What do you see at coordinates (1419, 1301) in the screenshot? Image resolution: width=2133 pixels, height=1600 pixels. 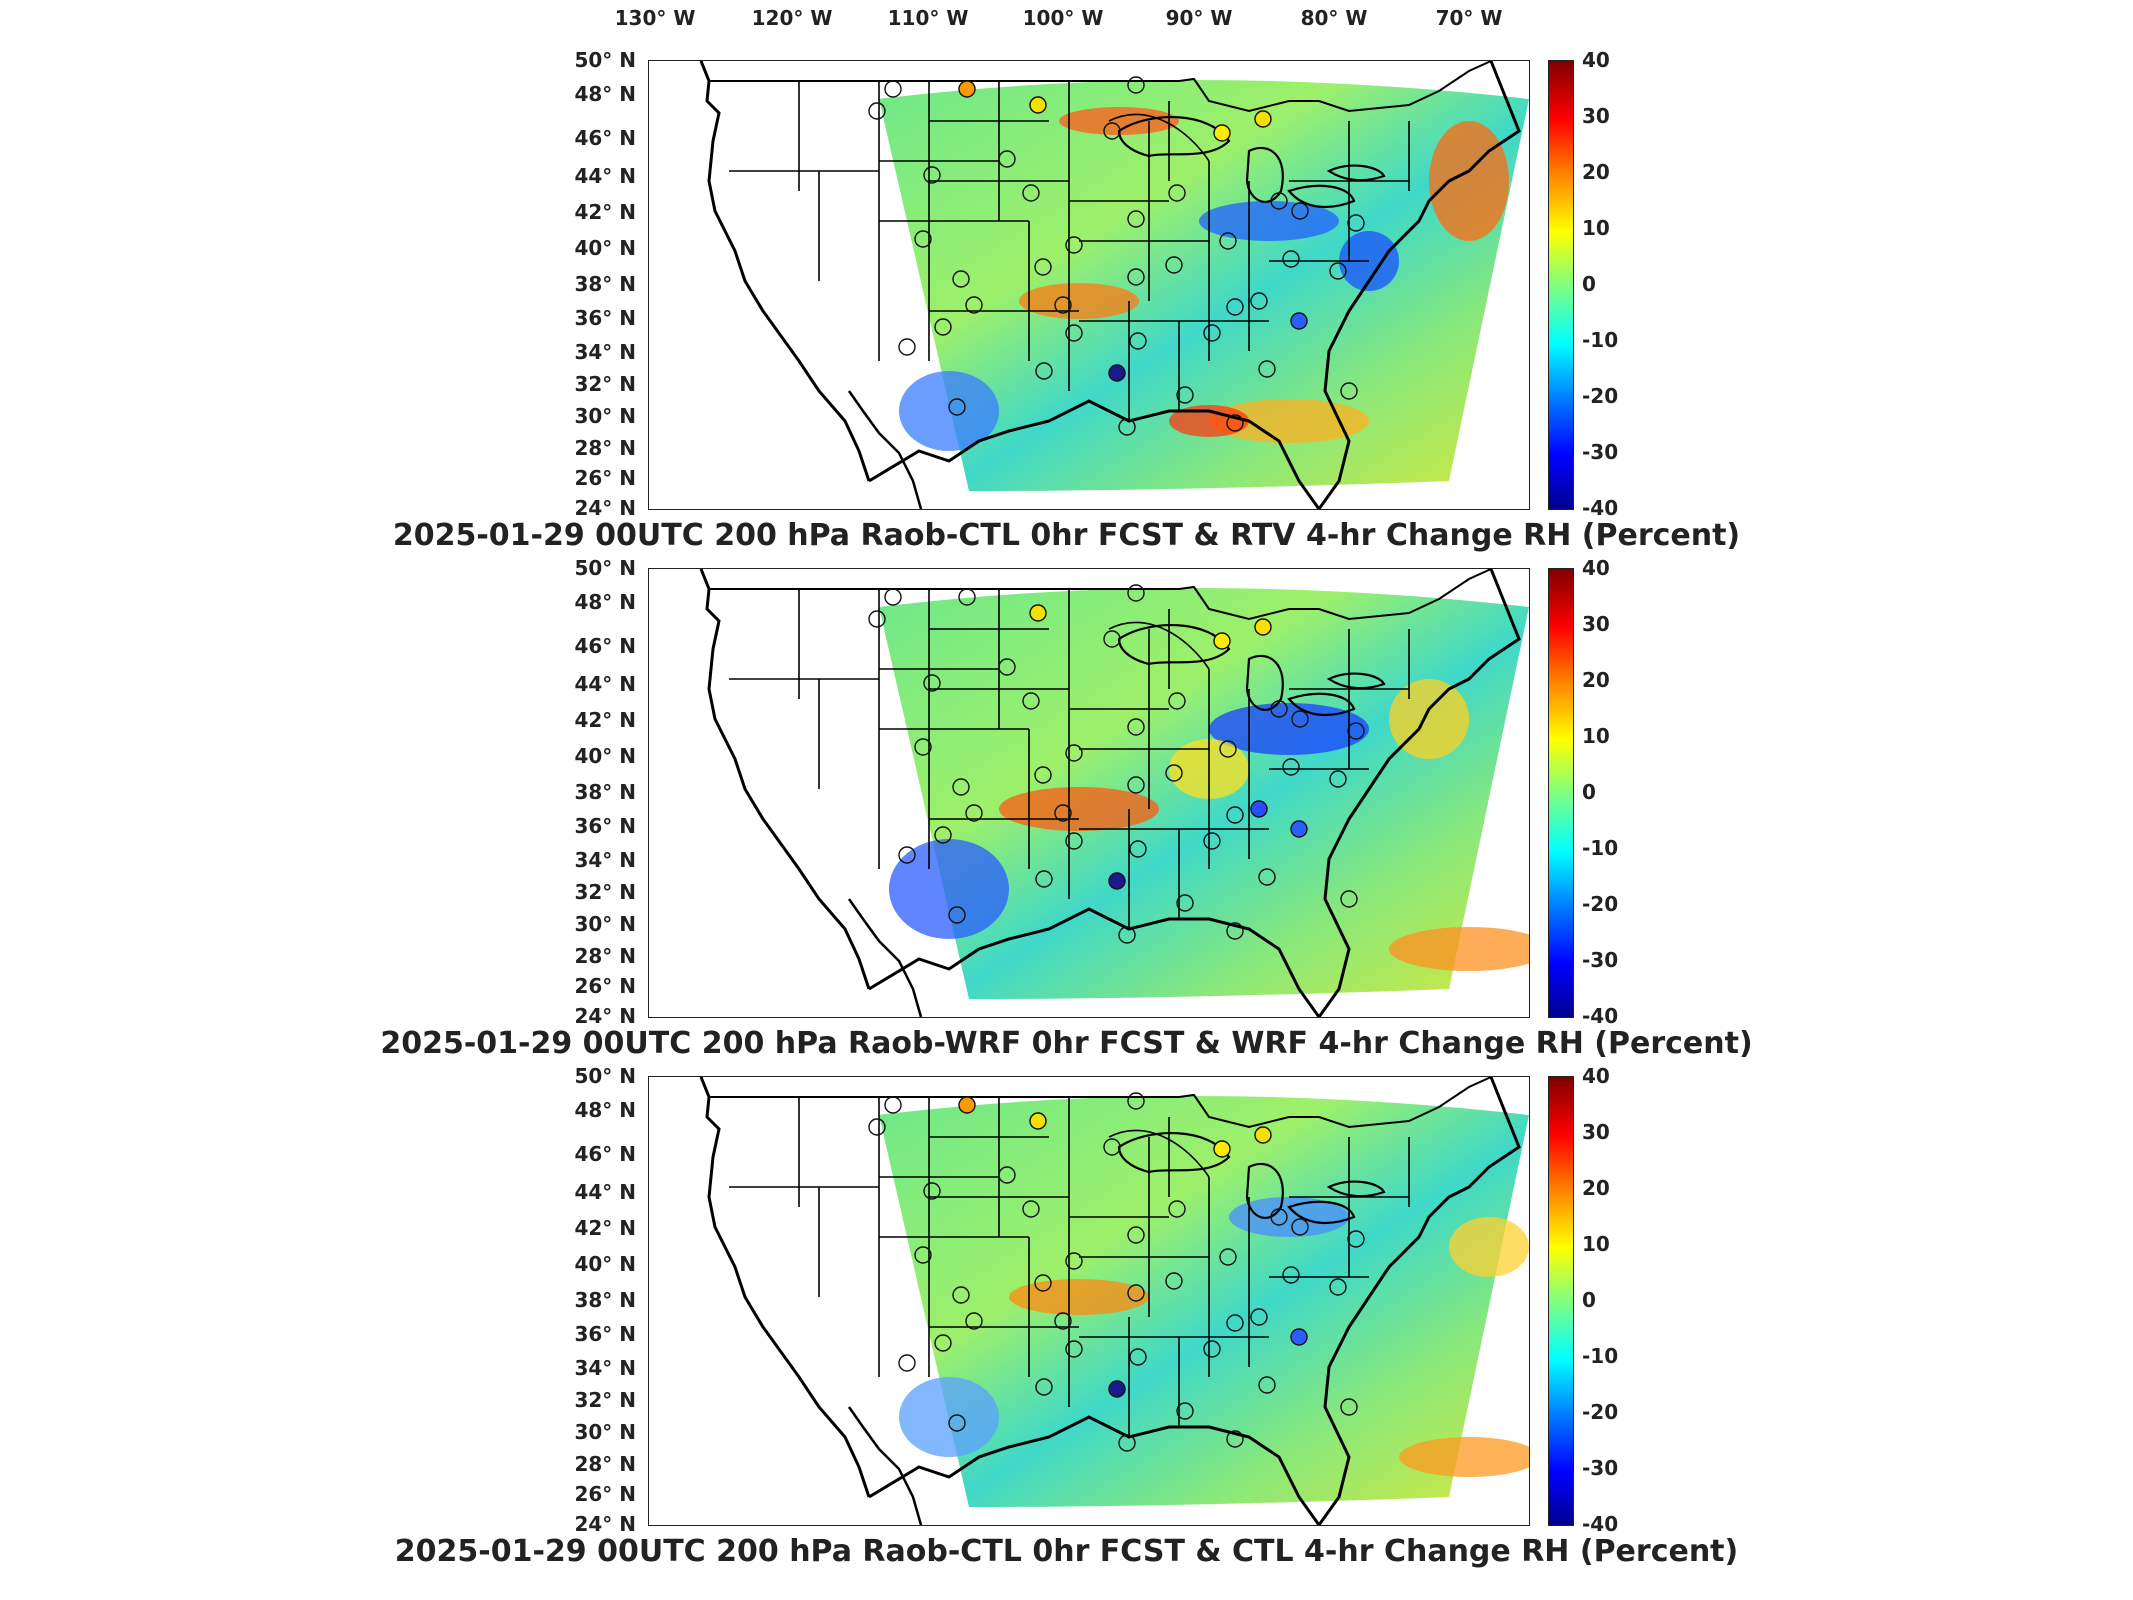 I see `east-coastline` at bounding box center [1419, 1301].